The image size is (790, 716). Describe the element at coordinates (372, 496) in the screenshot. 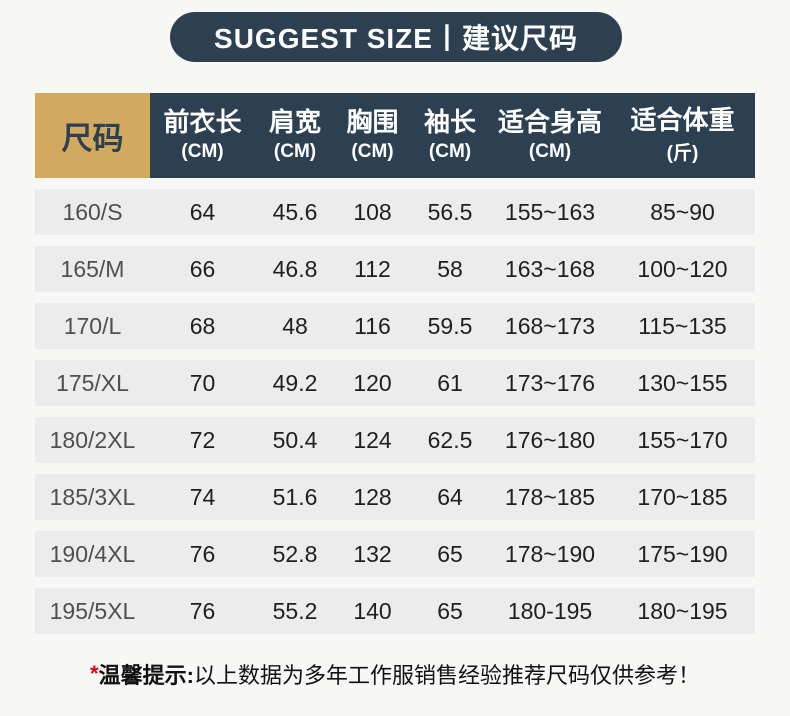

I see `table-cell: 128` at that location.